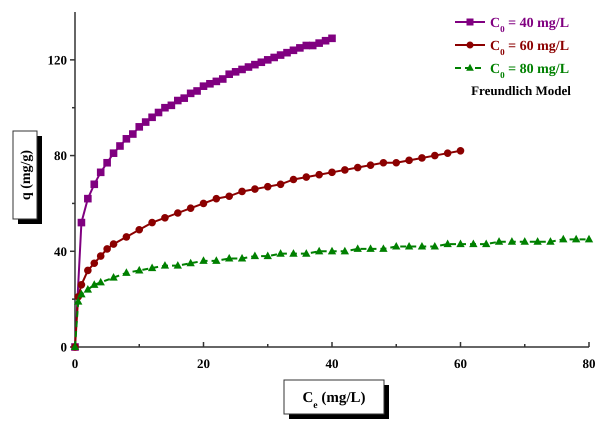 This screenshot has width=596, height=424. I want to click on legend-title: Freundlich Model, so click(521, 90).